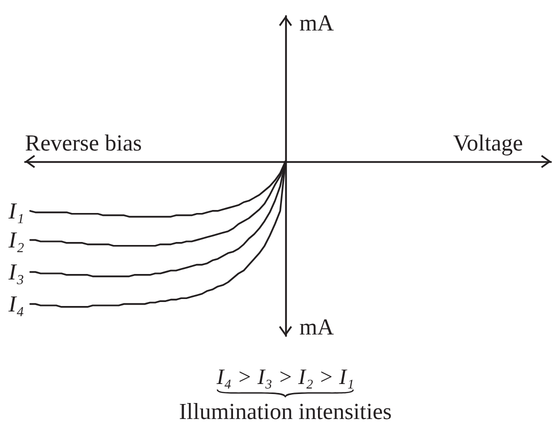 The height and width of the screenshot is (431, 556). Describe the element at coordinates (83, 143) in the screenshot. I see `text: Reverse bias` at that location.